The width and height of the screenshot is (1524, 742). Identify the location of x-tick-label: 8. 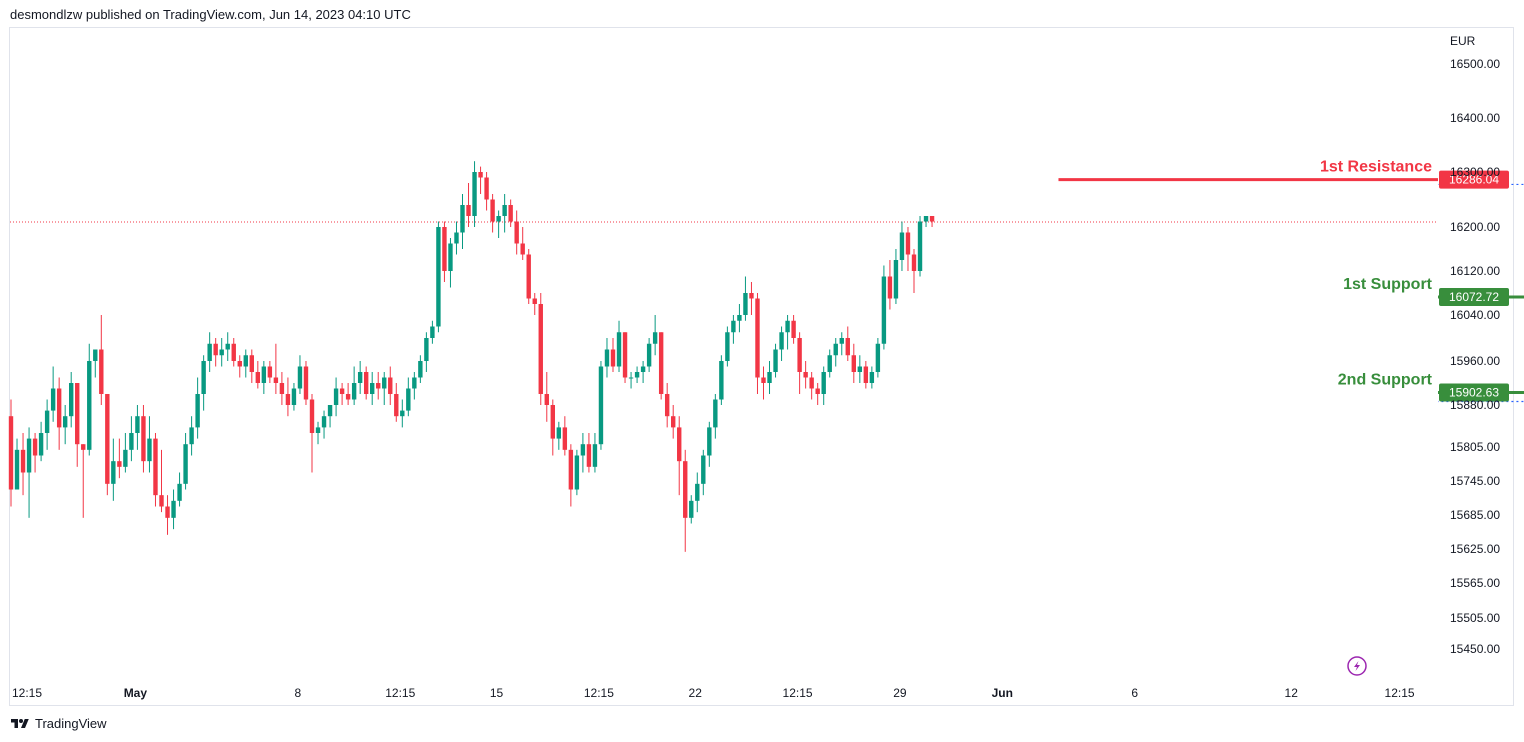
(298, 693).